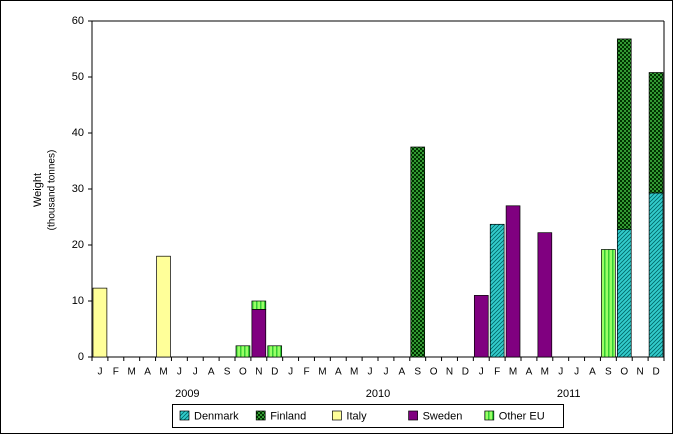 This screenshot has width=673, height=434. What do you see at coordinates (78, 189) in the screenshot?
I see `y-tick-label: 30` at bounding box center [78, 189].